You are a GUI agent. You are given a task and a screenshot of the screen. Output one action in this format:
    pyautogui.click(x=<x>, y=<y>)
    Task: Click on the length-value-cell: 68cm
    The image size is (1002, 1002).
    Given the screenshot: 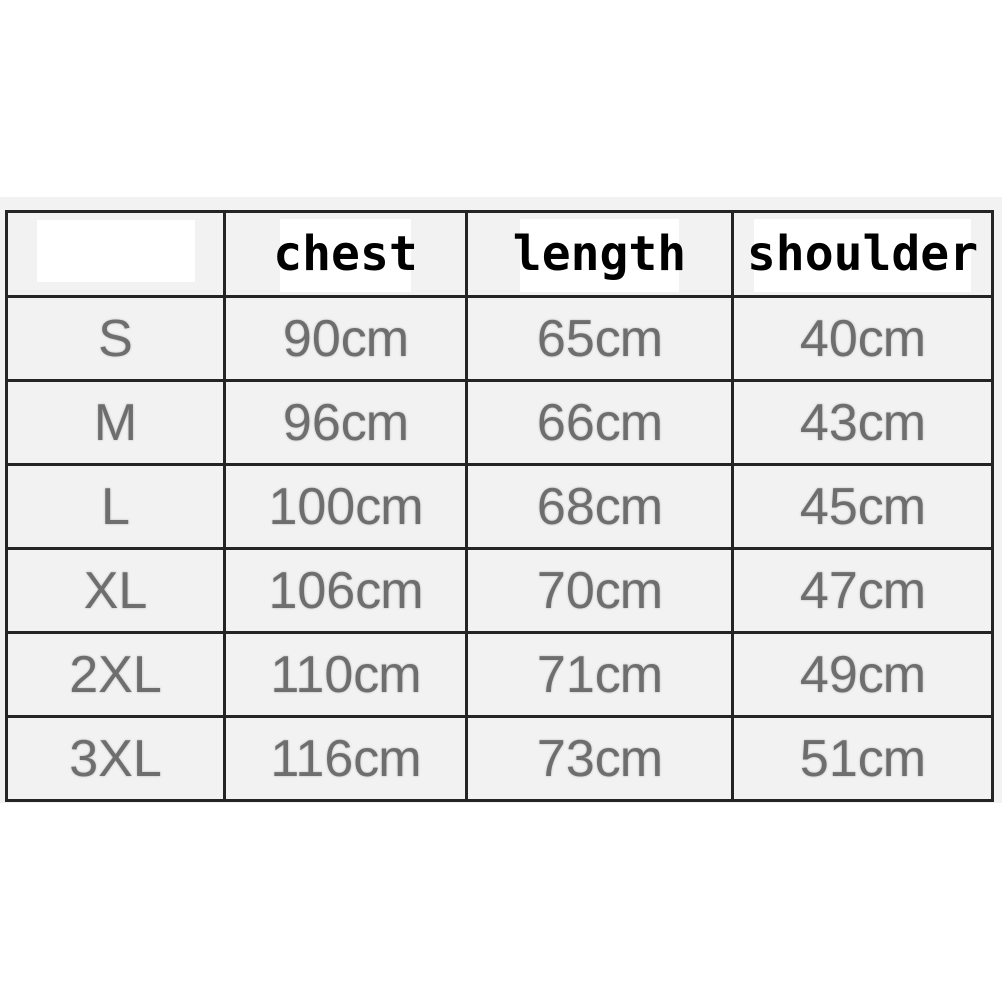 What is the action you would take?
    pyautogui.click(x=599, y=506)
    